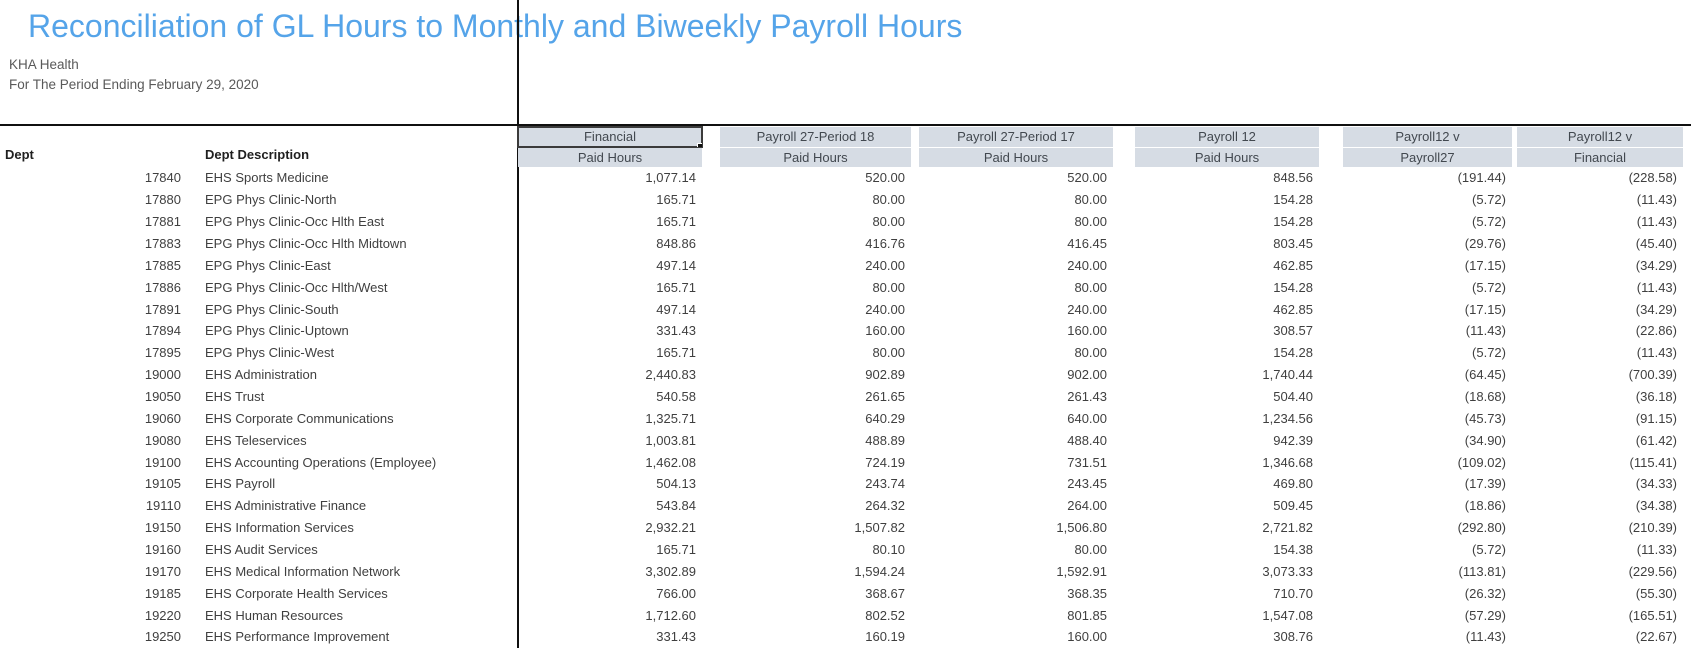  What do you see at coordinates (1656, 418) in the screenshot?
I see `hours-value-cell: (91.15)` at bounding box center [1656, 418].